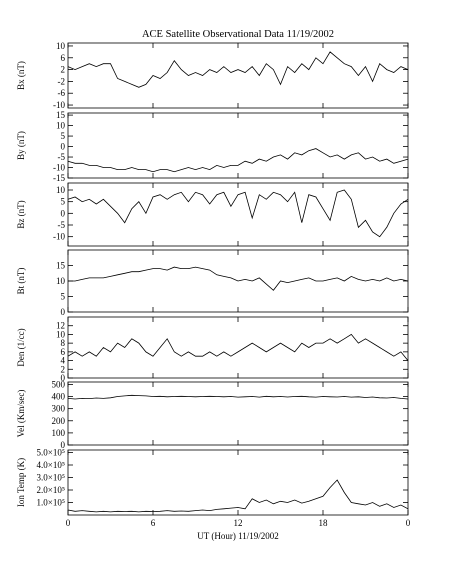 Image resolution: width=453 pixels, height=571 pixels. Describe the element at coordinates (21, 414) in the screenshot. I see `y-axis-label: Vel (Km/sec)` at that location.